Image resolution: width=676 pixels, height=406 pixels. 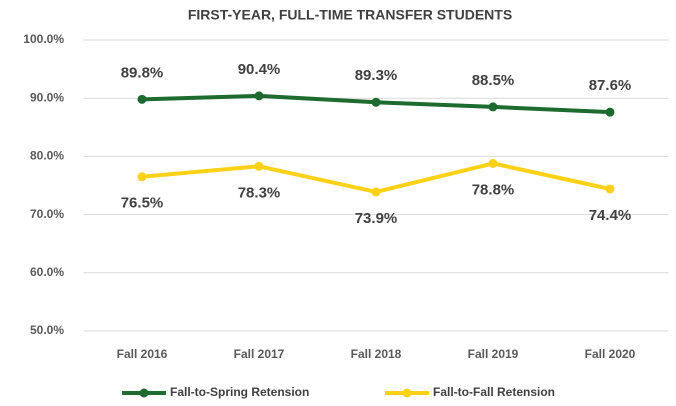 I want to click on x-tick-label: Fall 2018, so click(x=376, y=354).